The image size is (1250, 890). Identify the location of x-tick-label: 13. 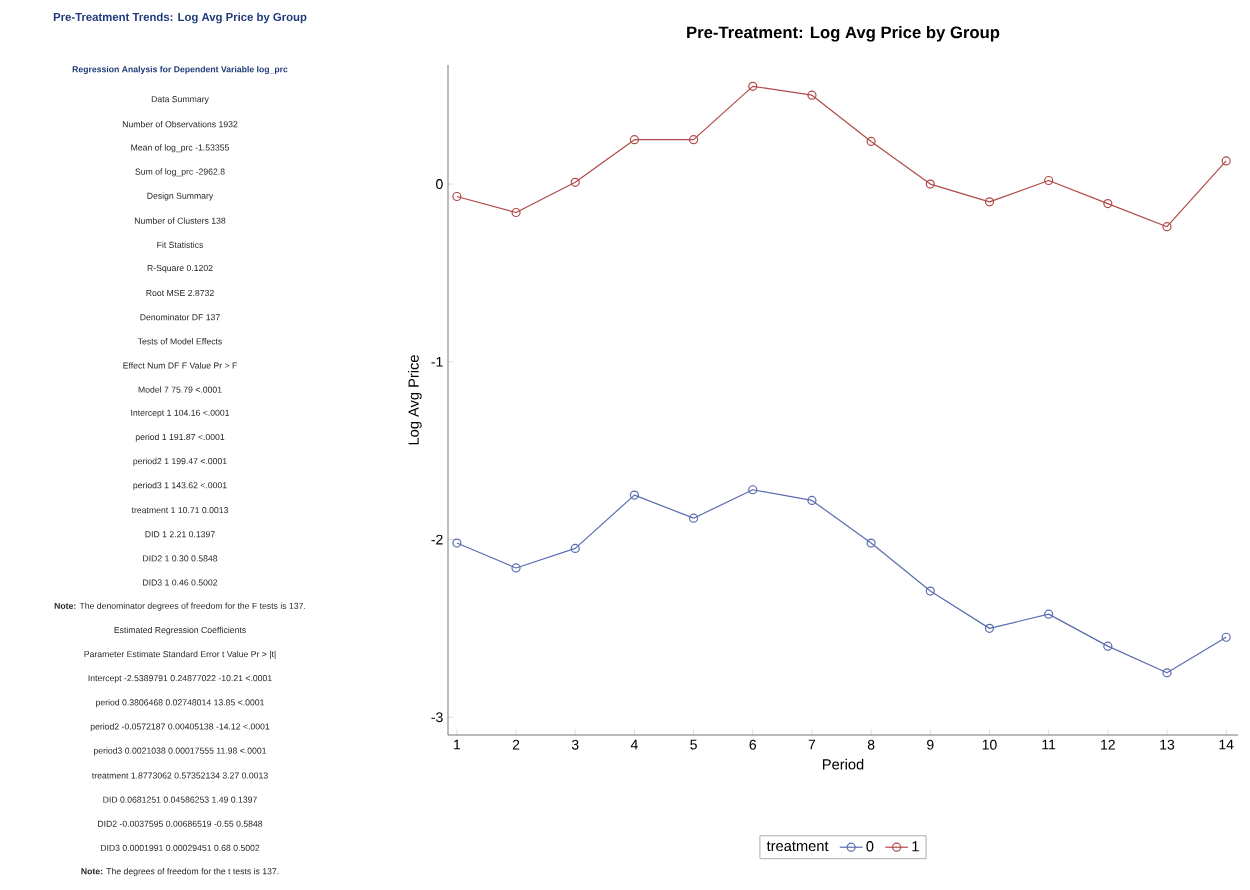
(1167, 744).